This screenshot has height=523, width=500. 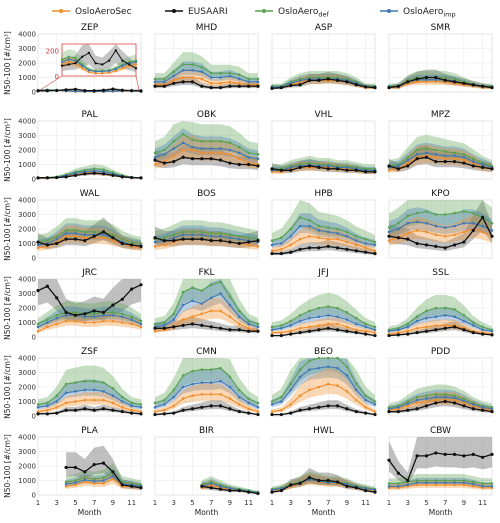 I want to click on band-imp, so click(x=206, y=73).